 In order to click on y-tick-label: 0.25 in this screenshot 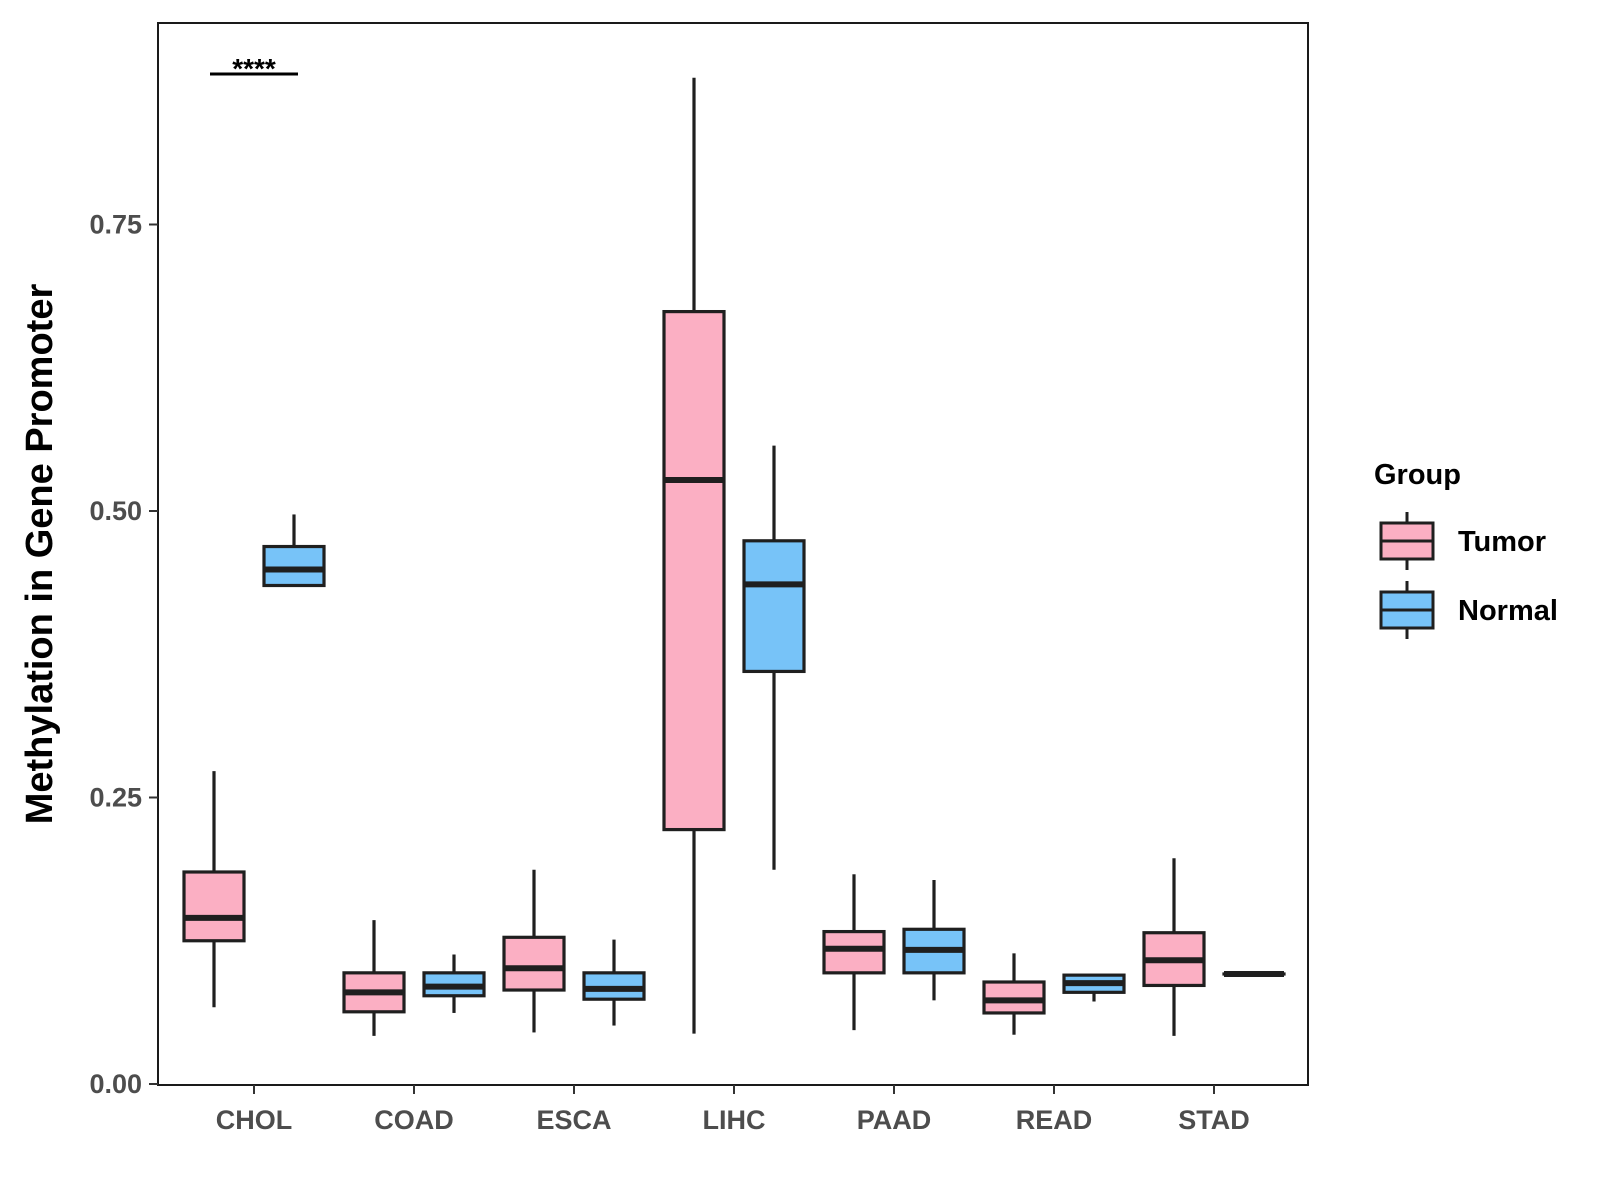, I will do `click(115, 798)`.